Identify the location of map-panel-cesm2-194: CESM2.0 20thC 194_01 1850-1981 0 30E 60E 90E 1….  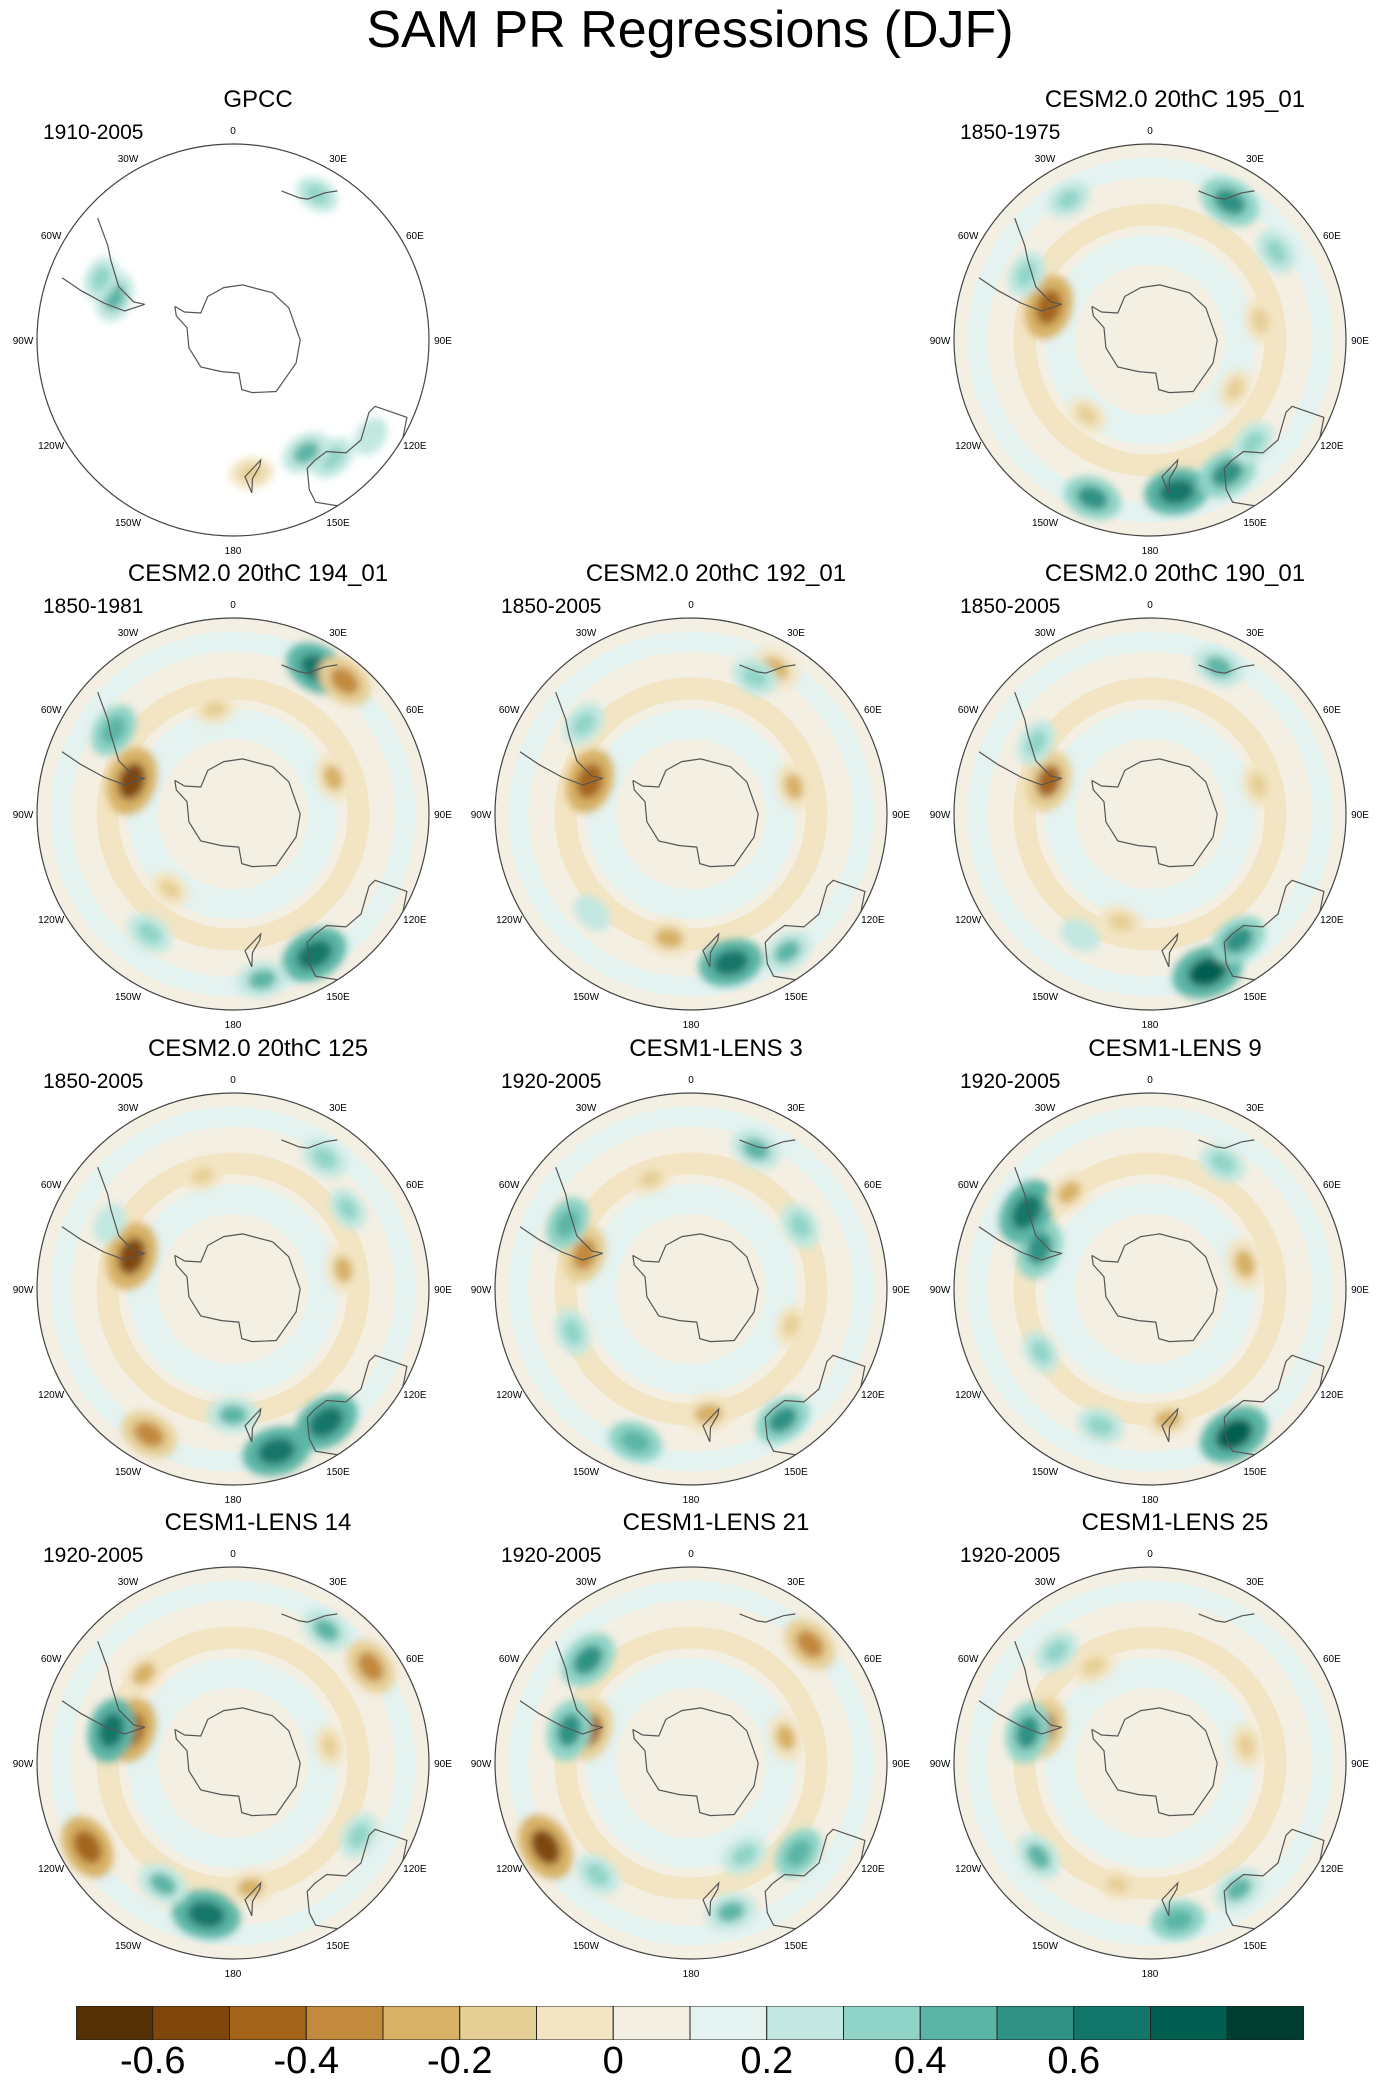
(245, 795).